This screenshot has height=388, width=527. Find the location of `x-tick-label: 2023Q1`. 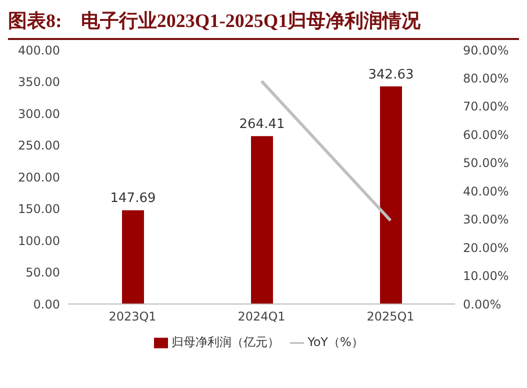

x-tick-label: 2023Q1 is located at coordinates (132, 317).